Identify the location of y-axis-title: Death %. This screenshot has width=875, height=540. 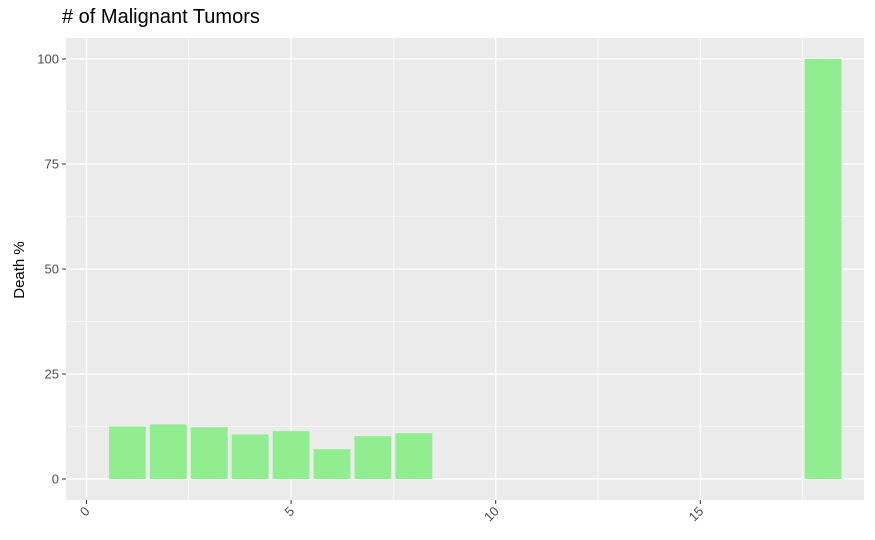
(19, 270).